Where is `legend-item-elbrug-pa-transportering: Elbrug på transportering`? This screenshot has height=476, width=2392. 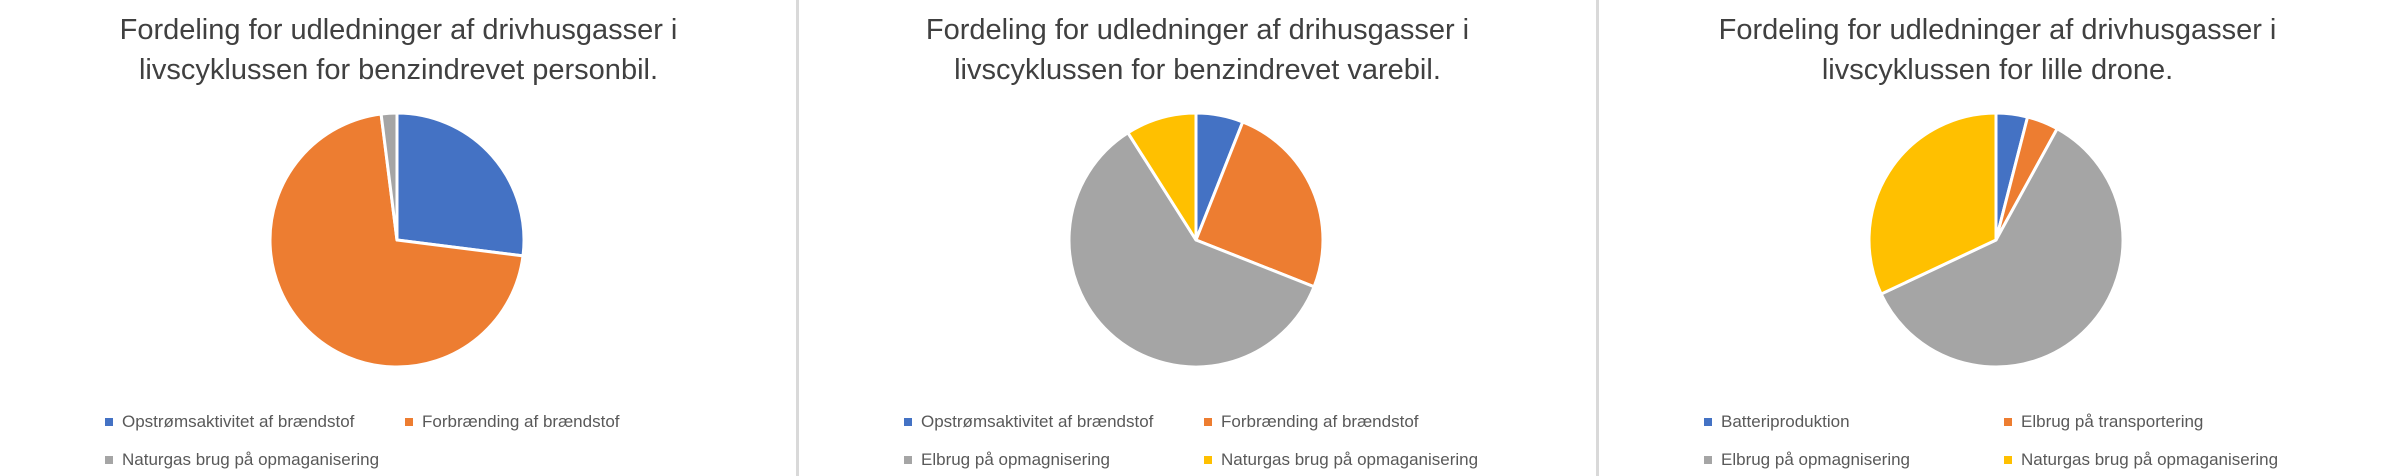 legend-item-elbrug-pa-transportering: Elbrug på transportering is located at coordinates (2103, 422).